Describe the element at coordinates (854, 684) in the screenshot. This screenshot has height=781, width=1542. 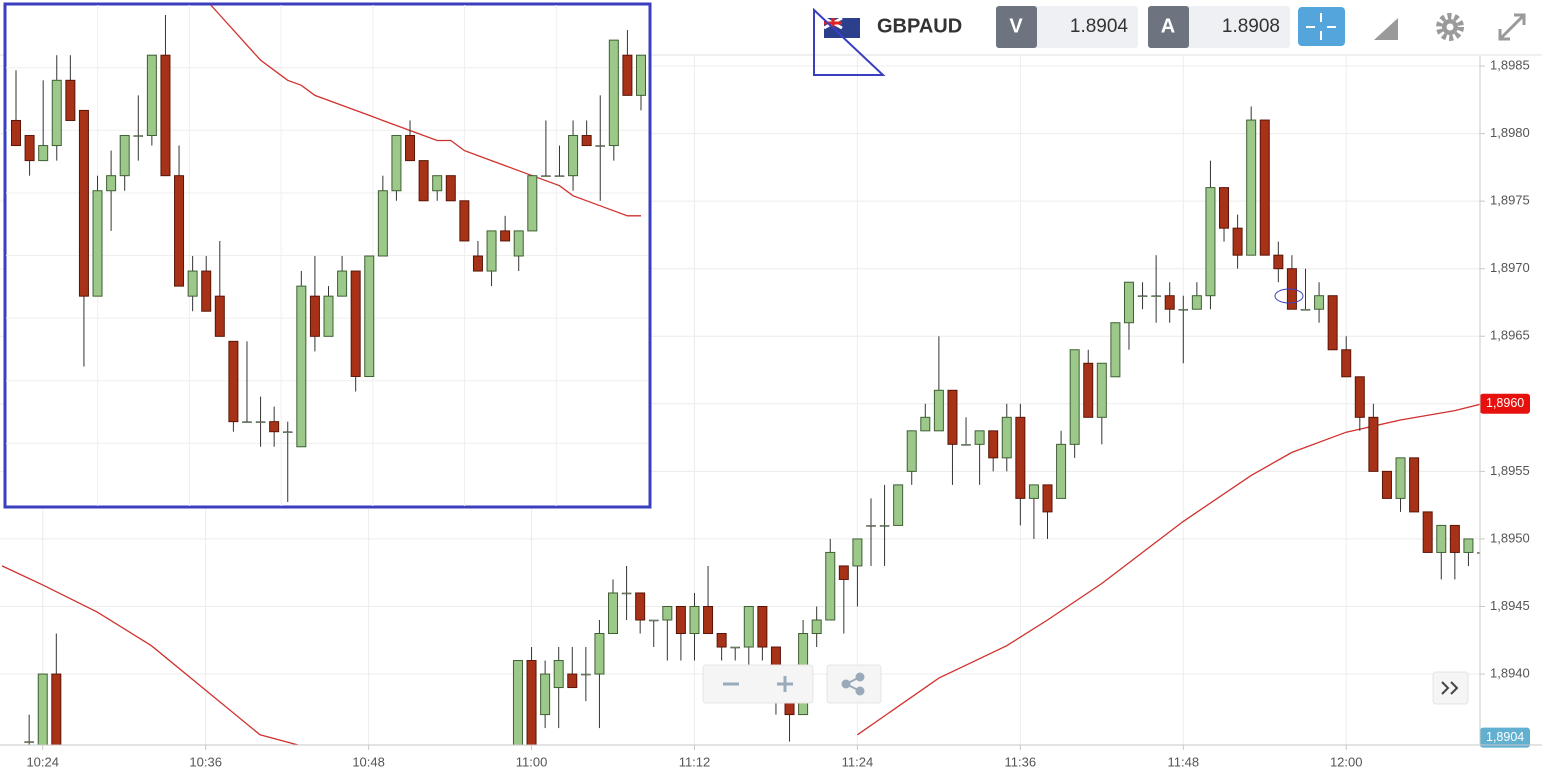
I see `share-button` at that location.